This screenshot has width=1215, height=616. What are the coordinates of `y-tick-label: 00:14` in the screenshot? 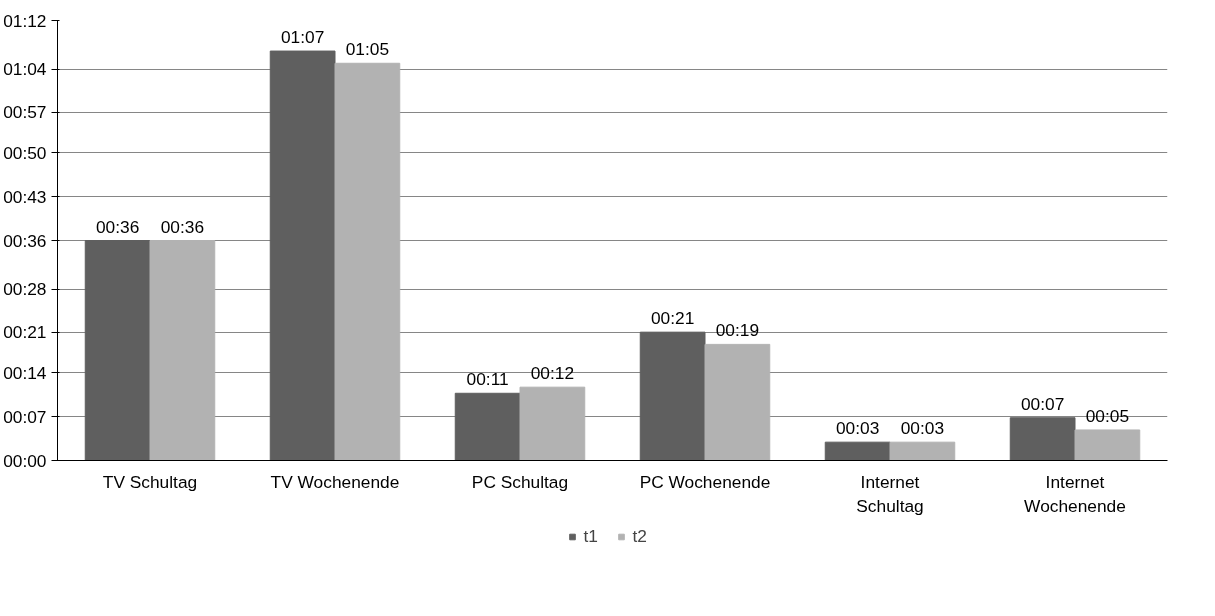 It's located at (25, 372).